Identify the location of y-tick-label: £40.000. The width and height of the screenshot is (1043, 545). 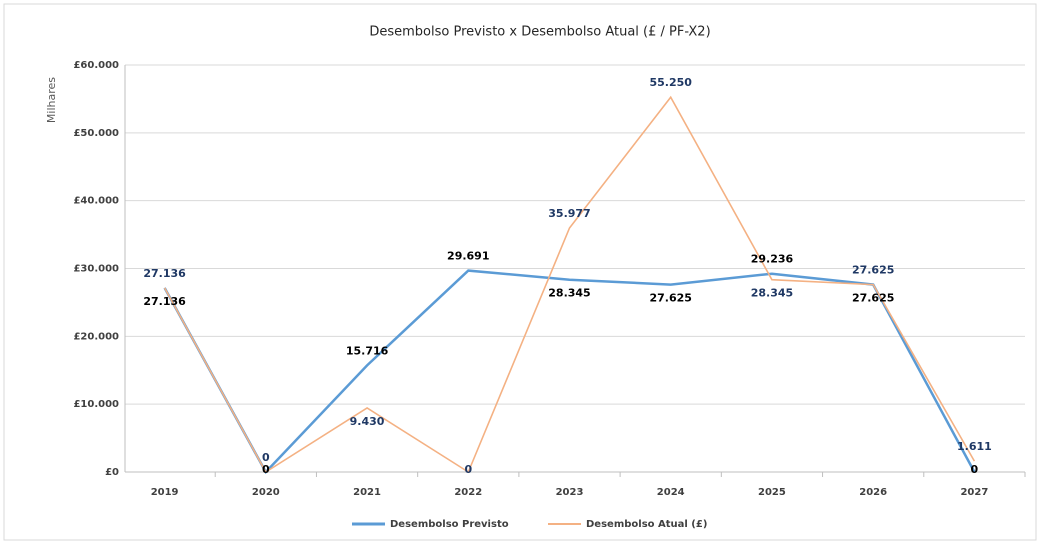
(96, 201).